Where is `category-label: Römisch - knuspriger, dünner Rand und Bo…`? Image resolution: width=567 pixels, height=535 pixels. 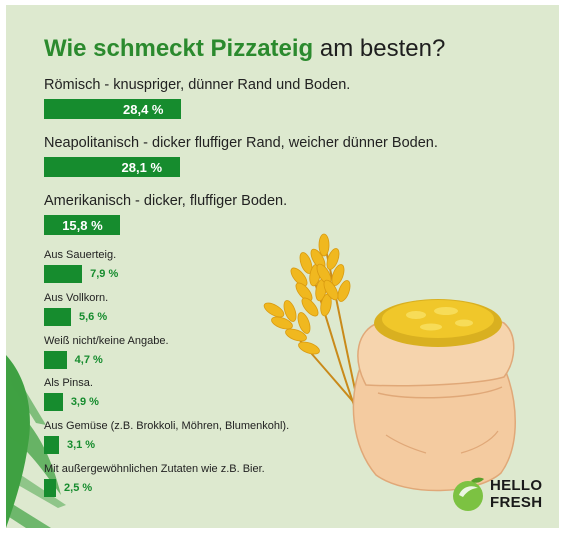
category-label: Römisch - knuspriger, dünner Rand und Bo… is located at coordinates (197, 85).